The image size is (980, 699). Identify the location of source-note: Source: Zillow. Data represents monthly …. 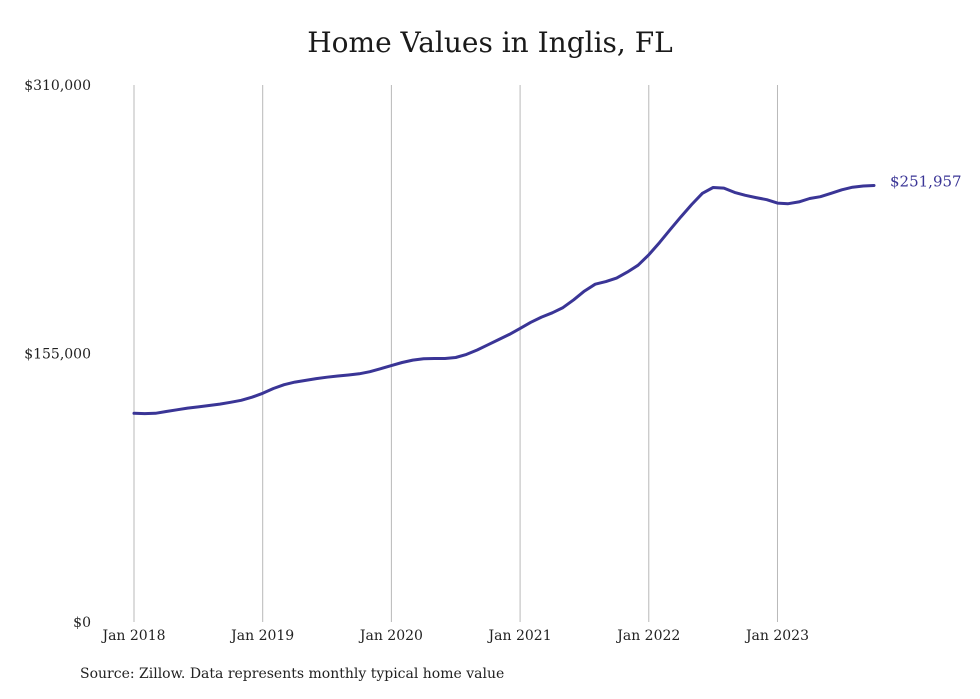
(292, 674).